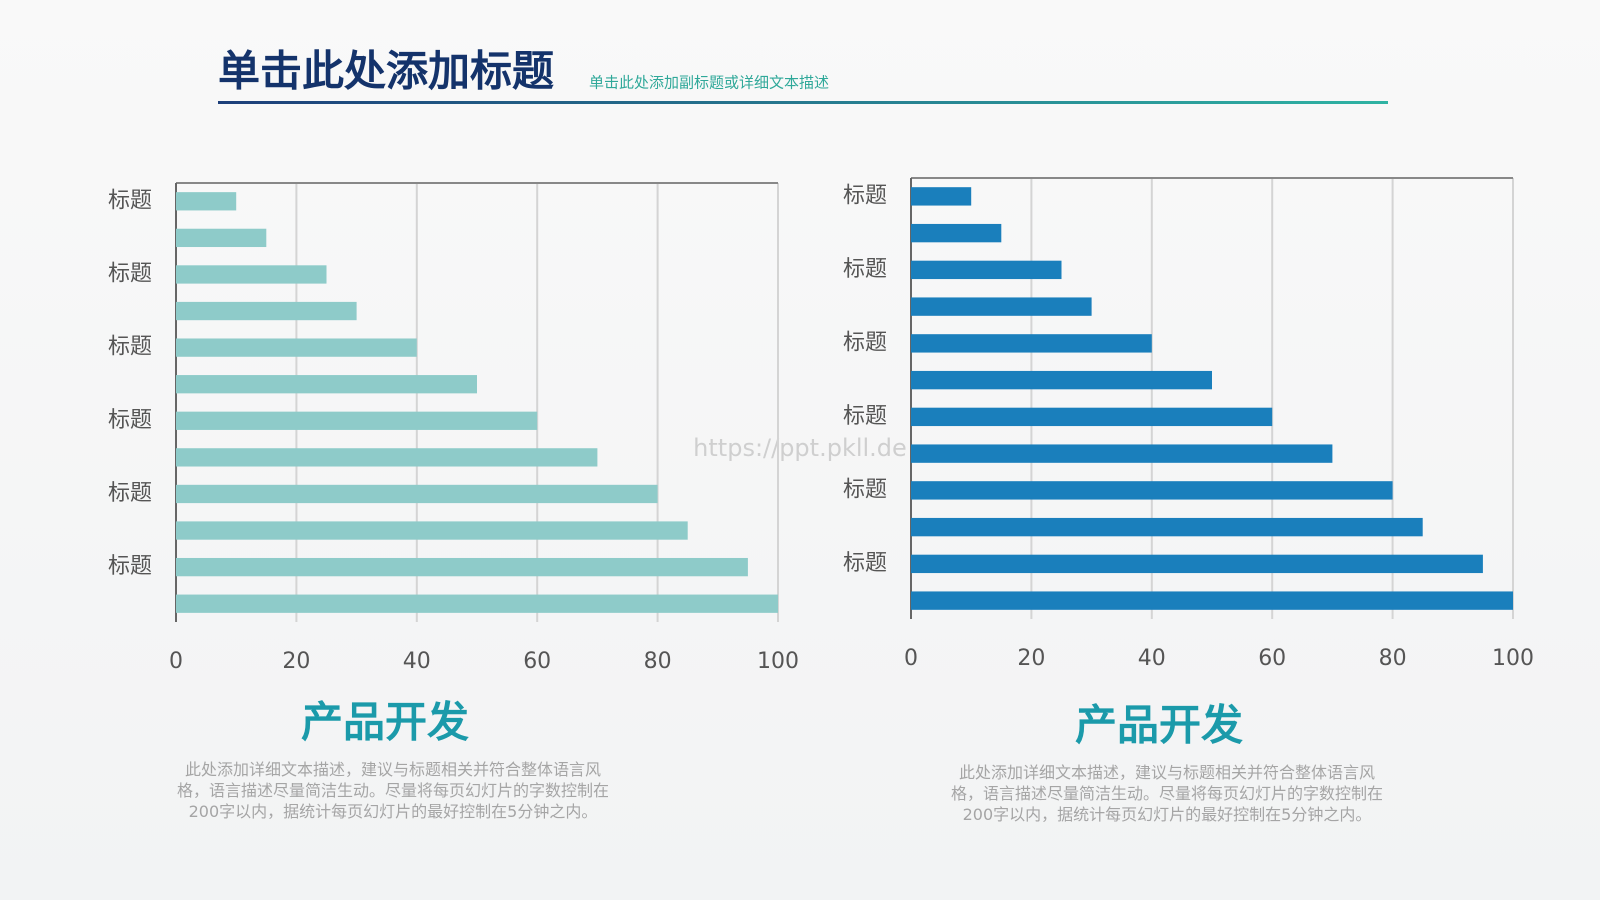  I want to click on title-underline, so click(803, 102).